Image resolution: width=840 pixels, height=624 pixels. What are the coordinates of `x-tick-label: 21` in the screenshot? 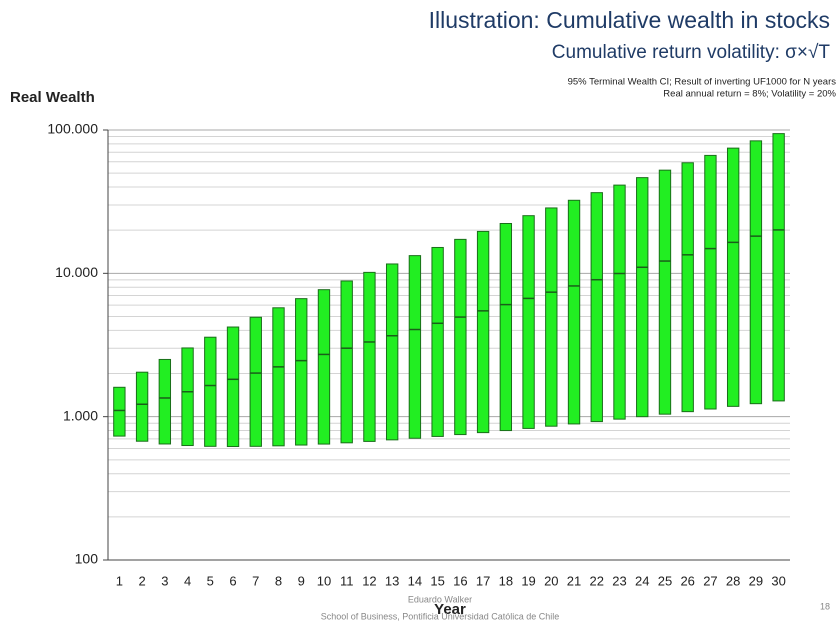 It's located at (574, 580).